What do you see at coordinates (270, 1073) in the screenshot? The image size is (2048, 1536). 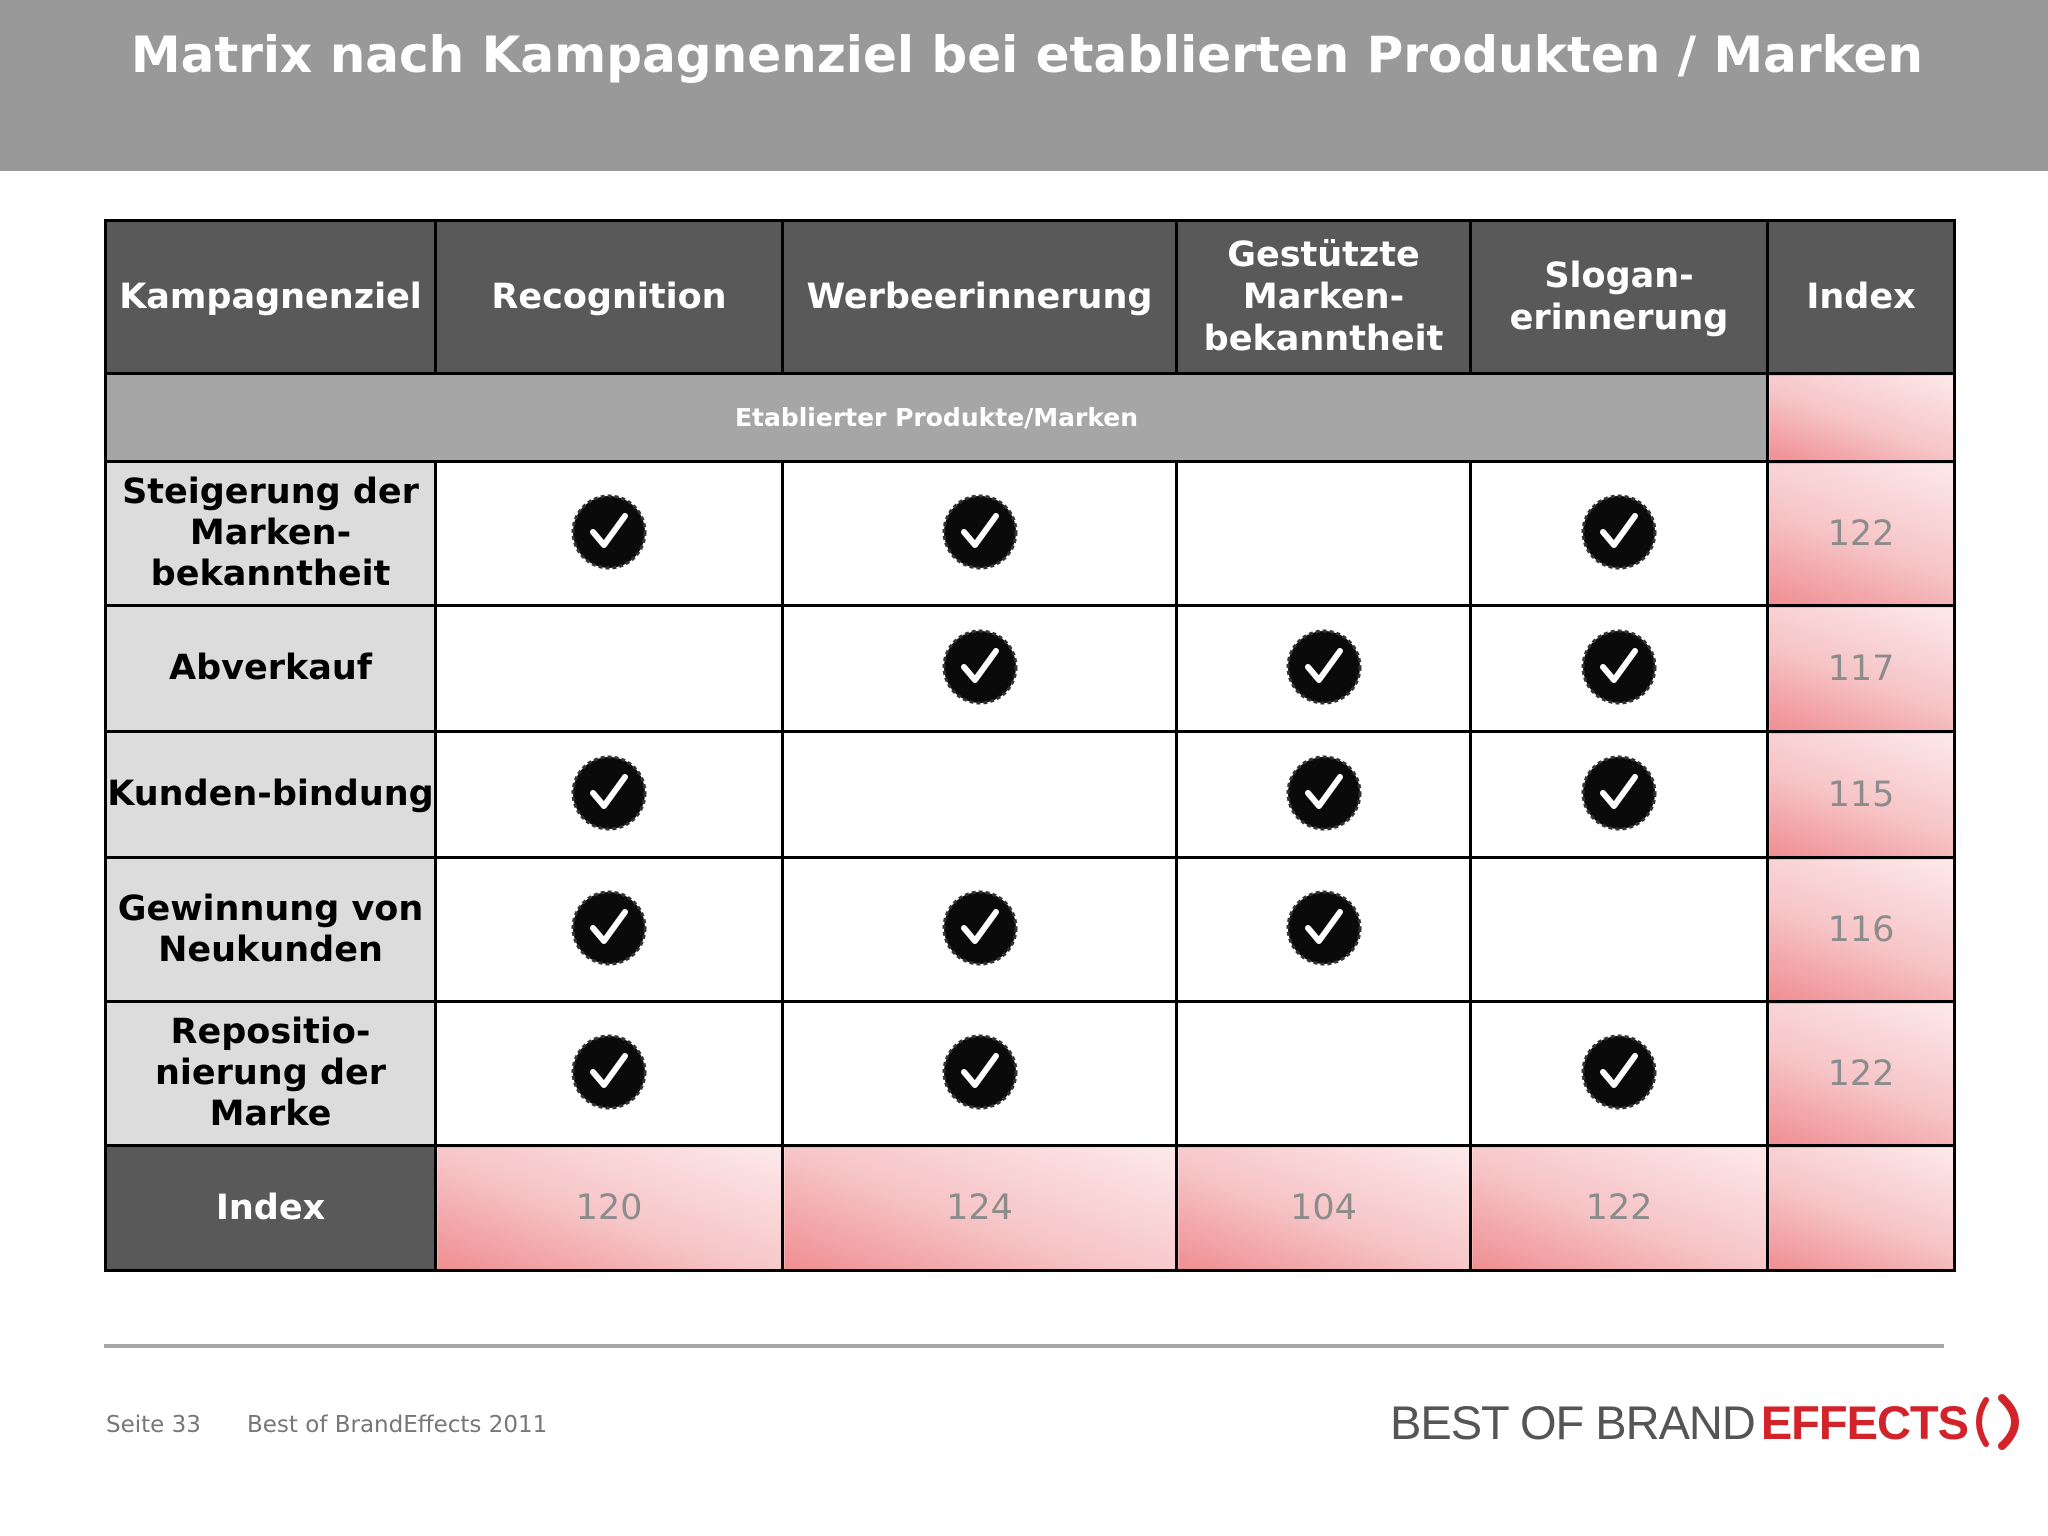 I see `row-label: Repositio-nierung der Marke` at bounding box center [270, 1073].